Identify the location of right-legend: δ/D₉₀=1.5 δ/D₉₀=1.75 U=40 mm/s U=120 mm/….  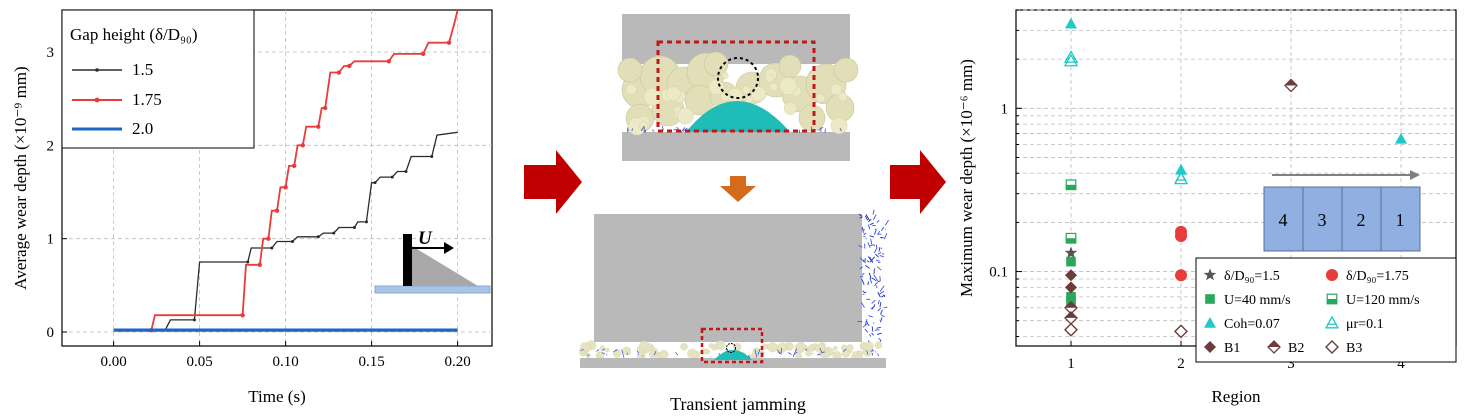
(1326, 310).